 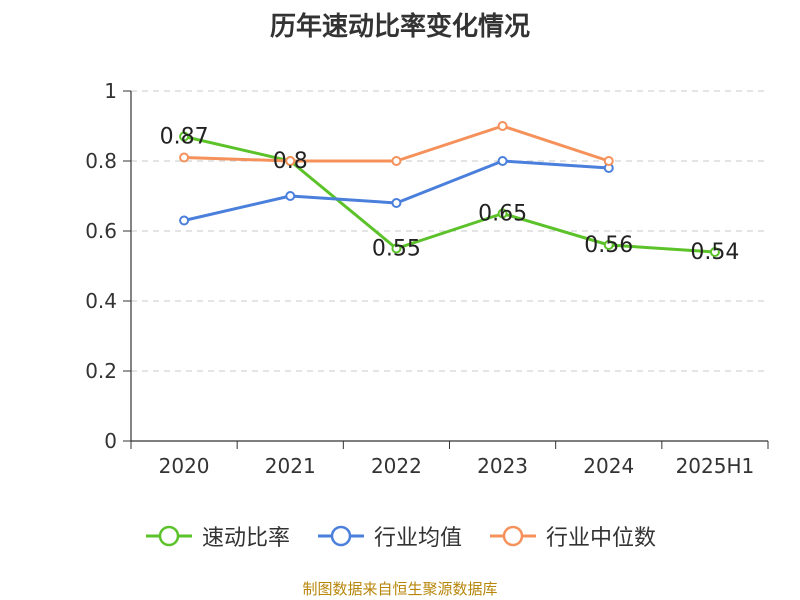 I want to click on y-tick-label: 0.2, so click(x=101, y=371).